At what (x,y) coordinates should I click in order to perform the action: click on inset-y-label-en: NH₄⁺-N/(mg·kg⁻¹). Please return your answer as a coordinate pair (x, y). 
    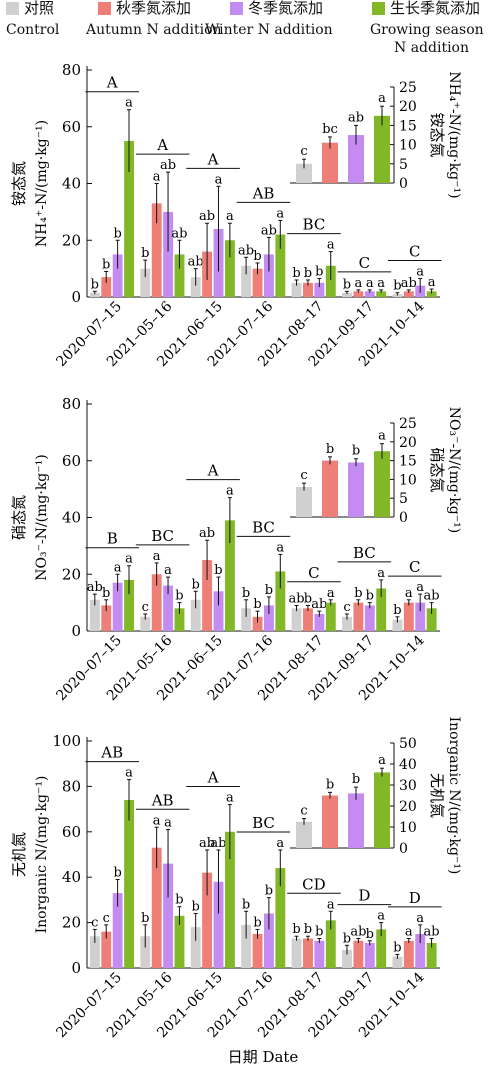
    Looking at the image, I should click on (454, 134).